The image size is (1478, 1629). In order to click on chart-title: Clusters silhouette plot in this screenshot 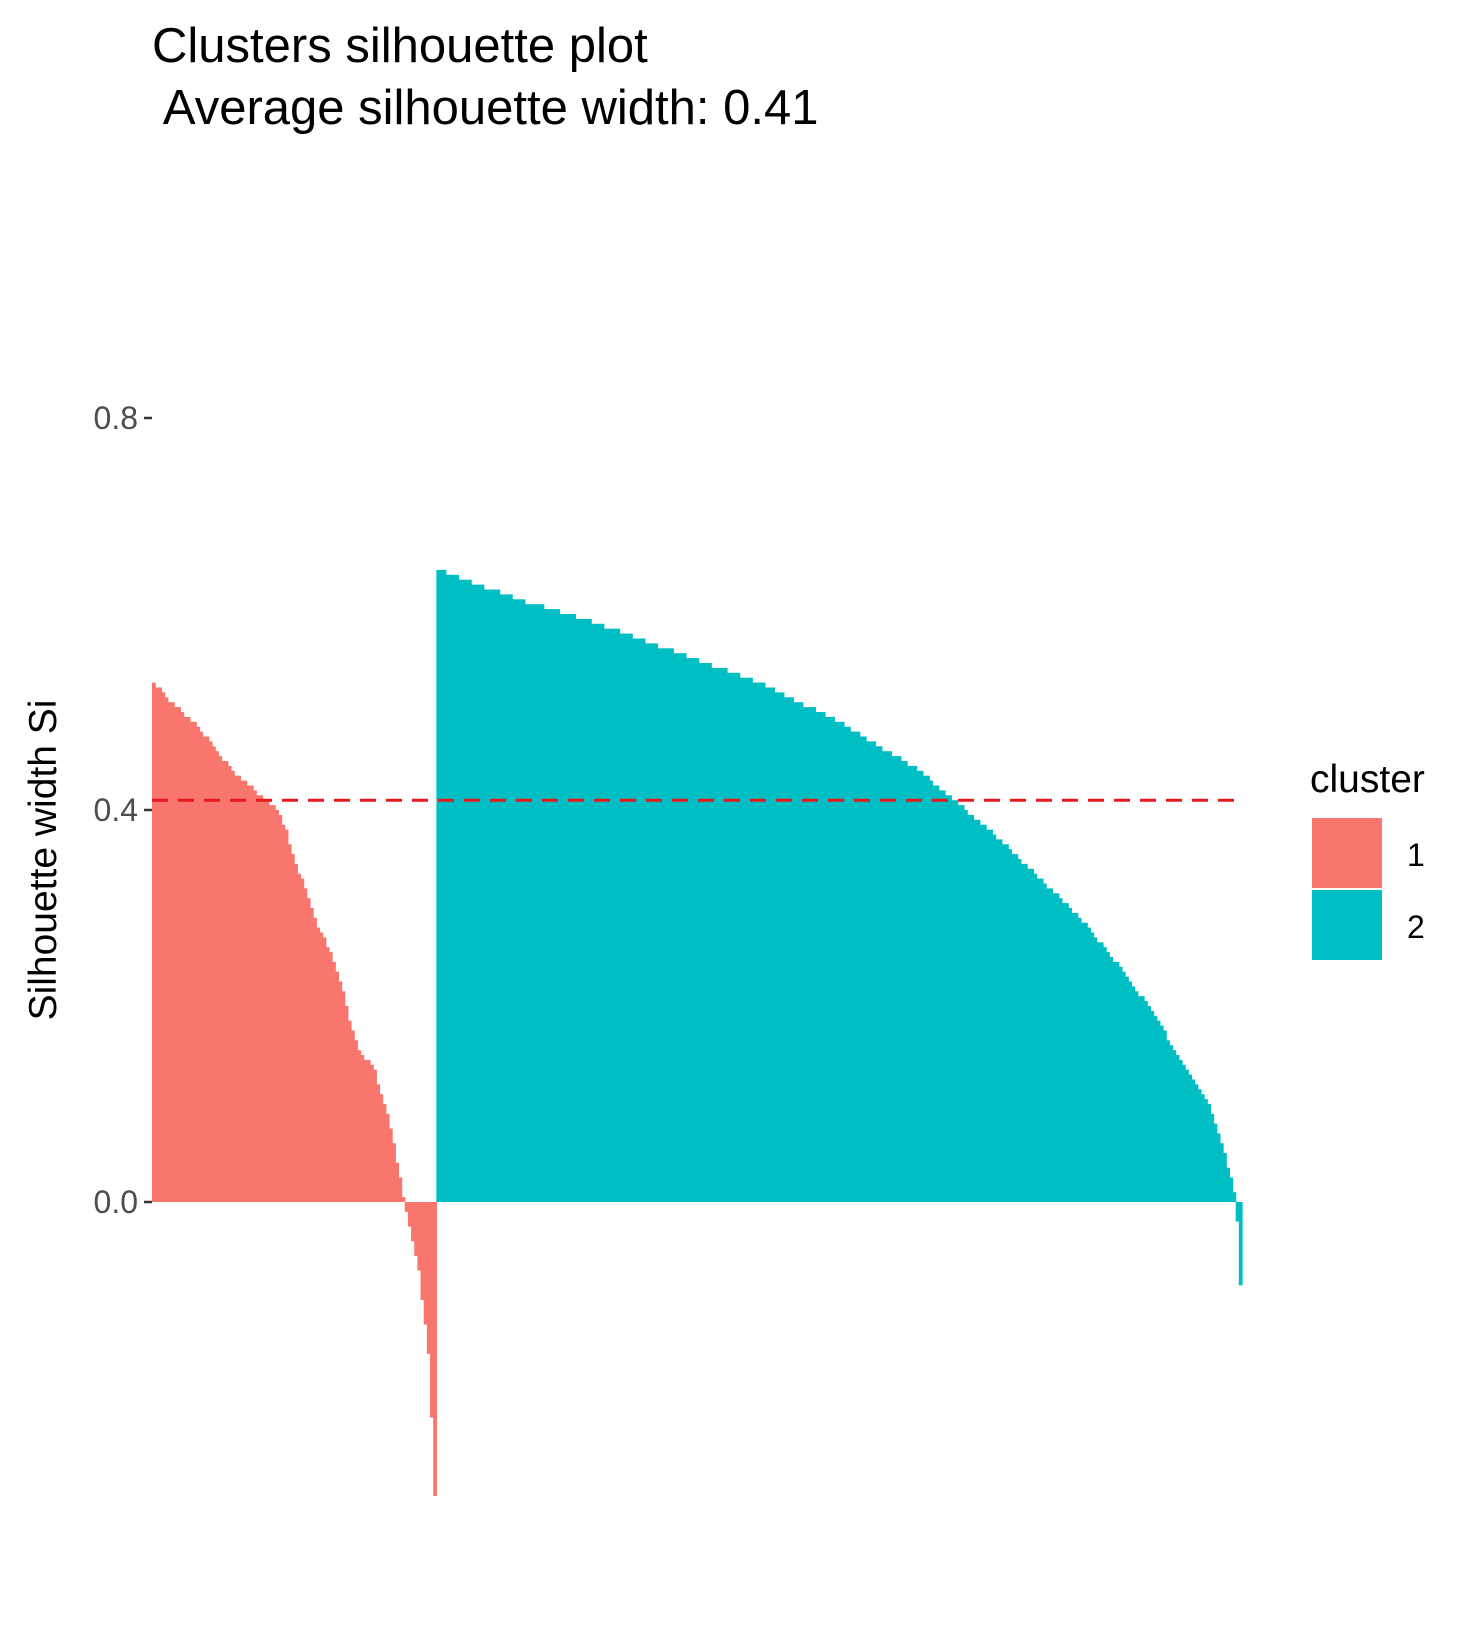, I will do `click(400, 46)`.